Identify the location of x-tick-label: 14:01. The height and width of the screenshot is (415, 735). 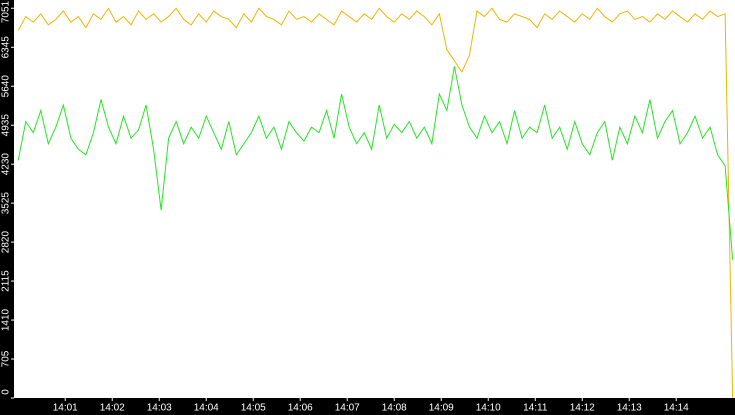
(65, 408).